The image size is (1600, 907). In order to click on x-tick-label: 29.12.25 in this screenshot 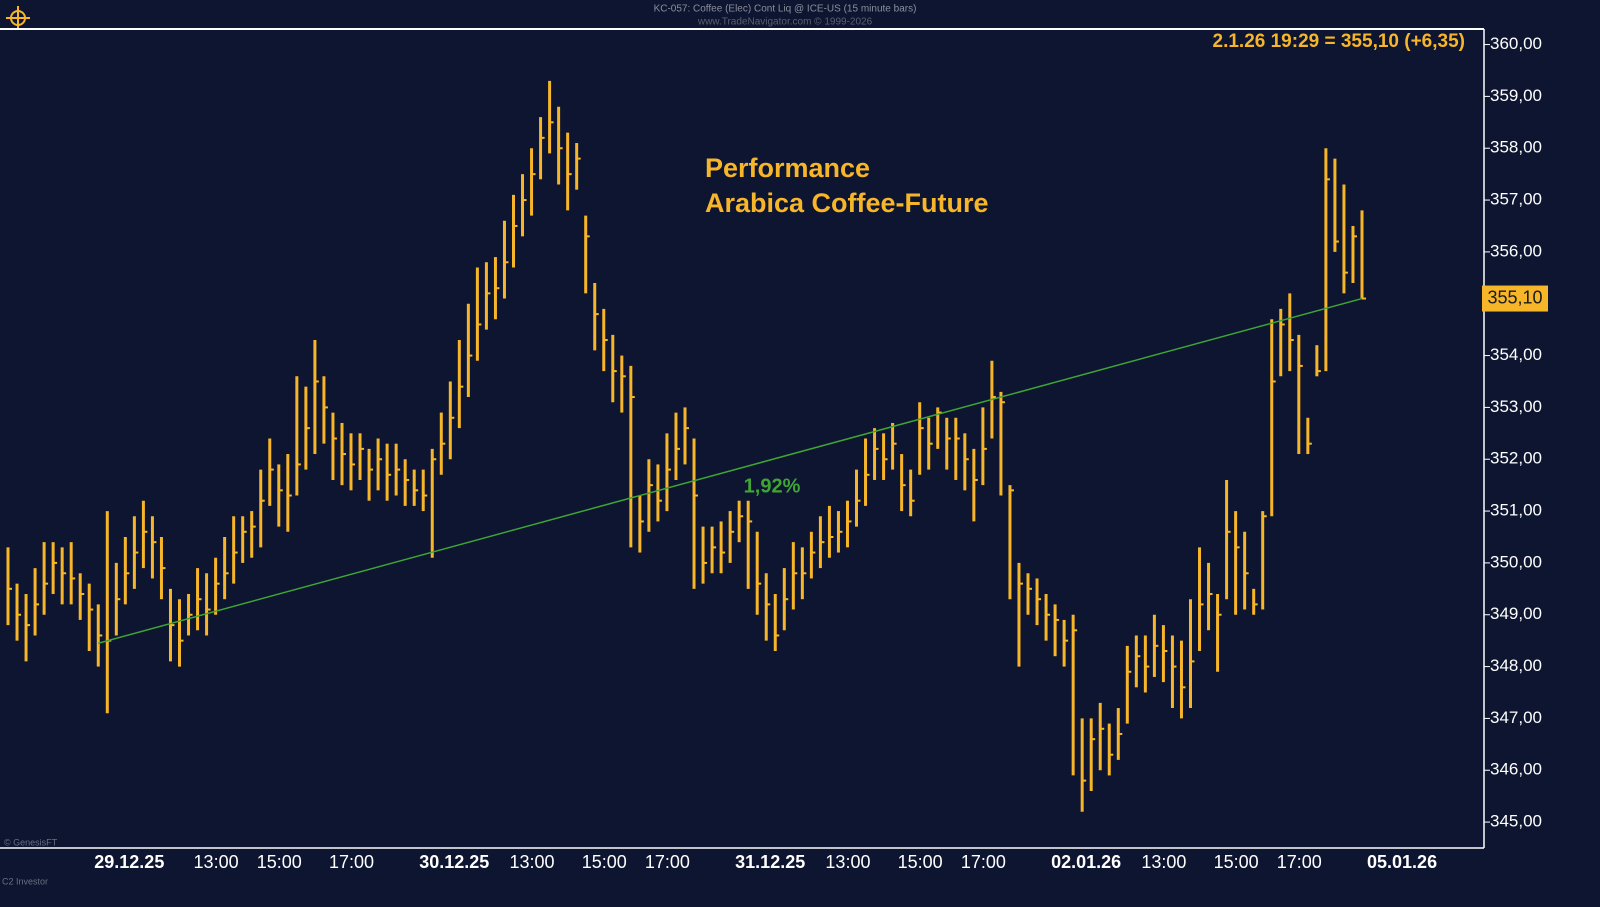, I will do `click(129, 862)`.